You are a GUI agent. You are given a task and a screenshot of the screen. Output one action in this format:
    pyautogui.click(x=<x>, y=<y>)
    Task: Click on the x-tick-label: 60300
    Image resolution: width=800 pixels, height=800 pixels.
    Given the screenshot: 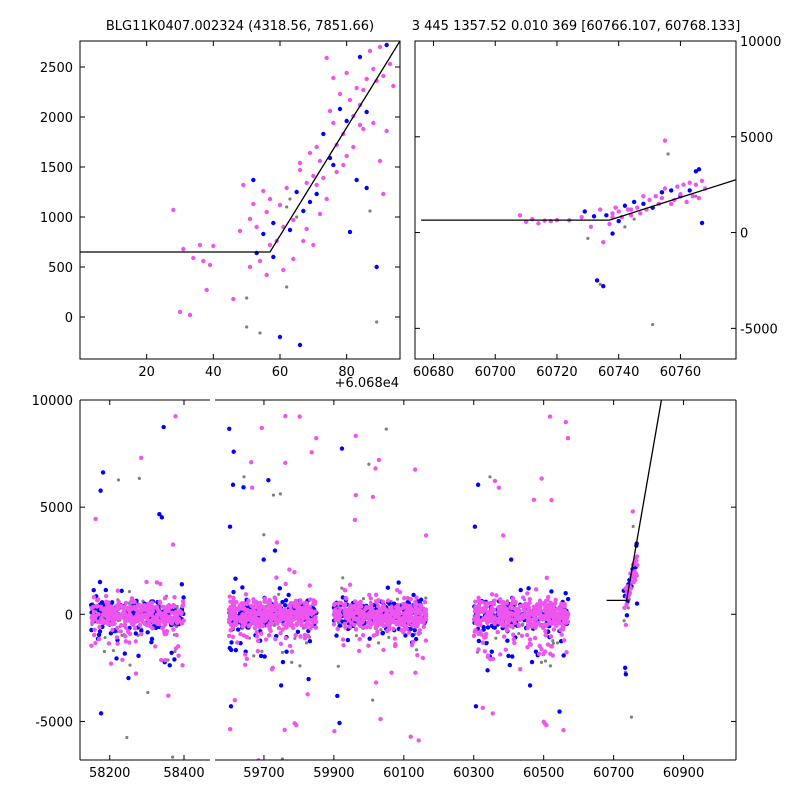 What is the action you would take?
    pyautogui.click(x=473, y=773)
    